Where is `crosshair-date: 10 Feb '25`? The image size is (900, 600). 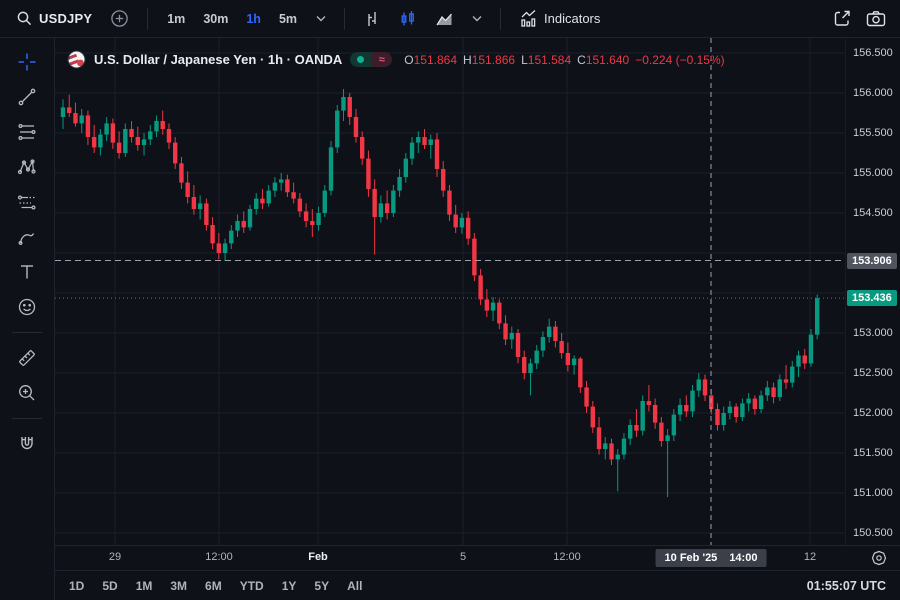
crosshair-date: 10 Feb '25 is located at coordinates (691, 558).